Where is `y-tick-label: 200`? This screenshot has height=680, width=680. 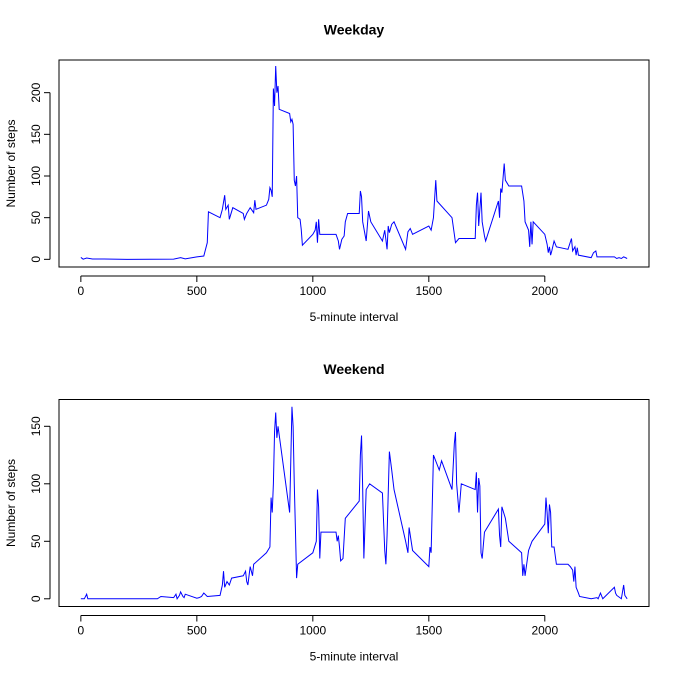
y-tick-label: 200 is located at coordinates (36, 92).